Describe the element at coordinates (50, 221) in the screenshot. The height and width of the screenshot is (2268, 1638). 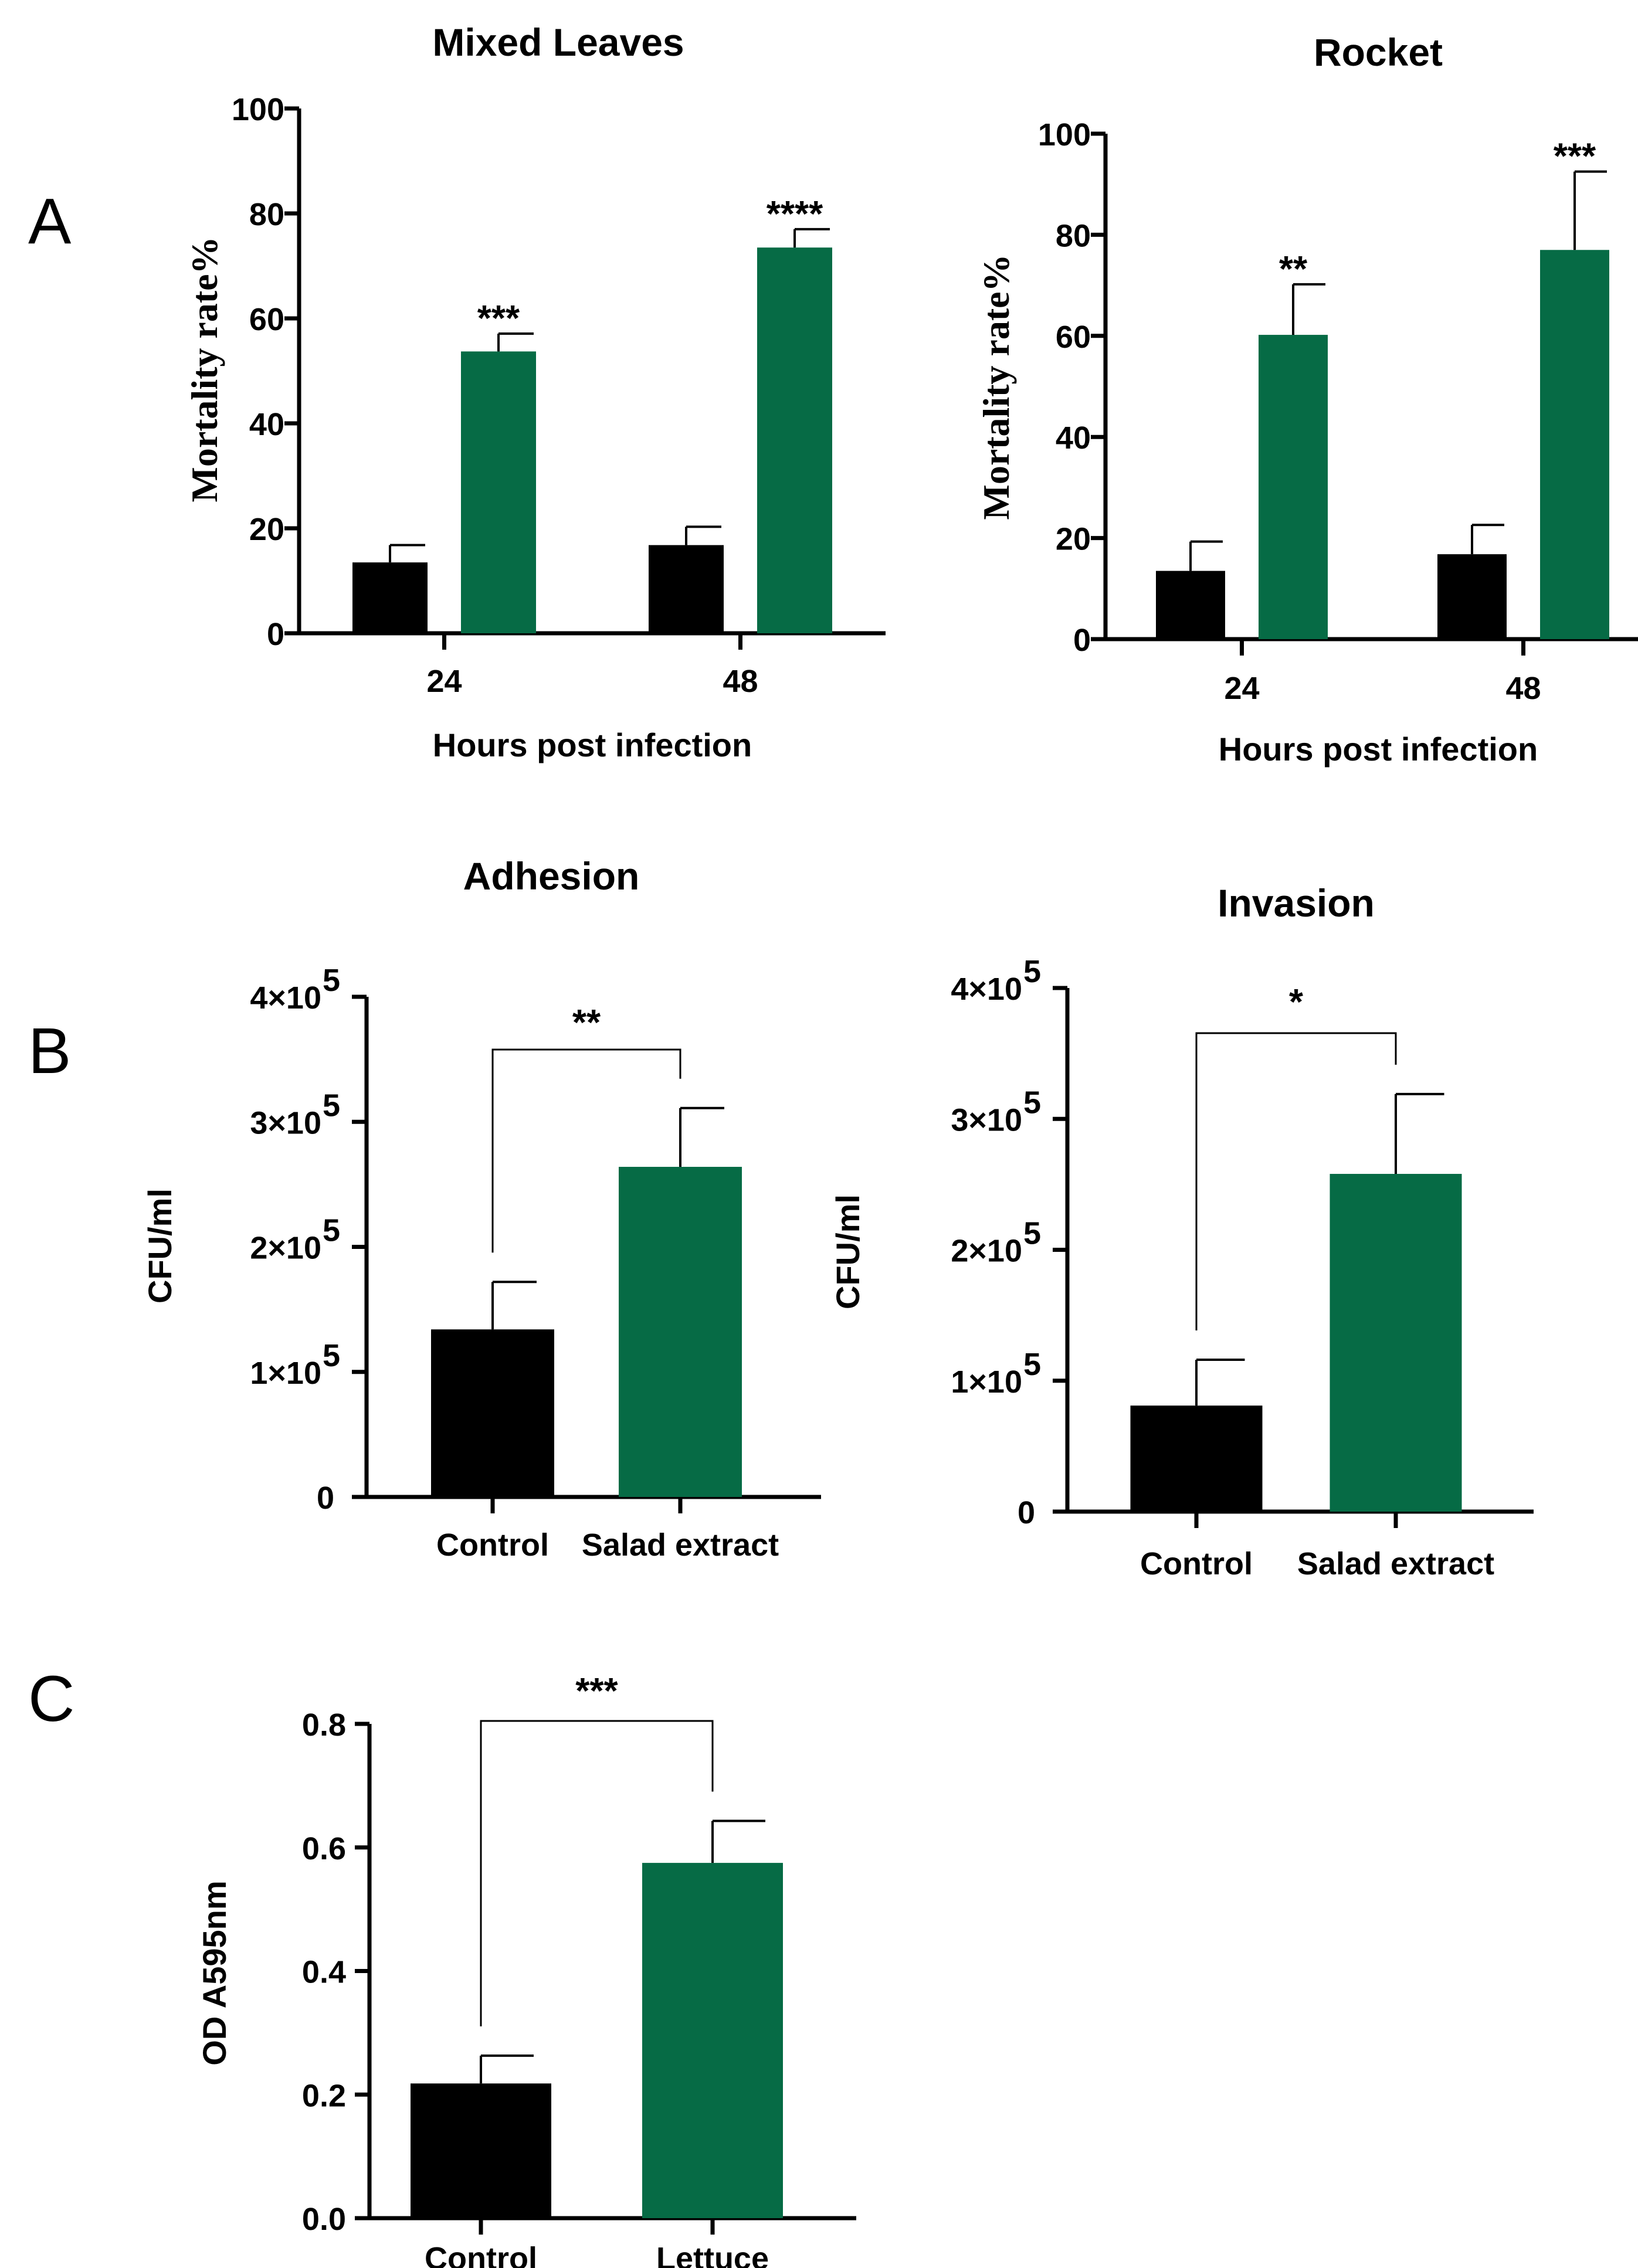
I see `panel-label-a: A` at that location.